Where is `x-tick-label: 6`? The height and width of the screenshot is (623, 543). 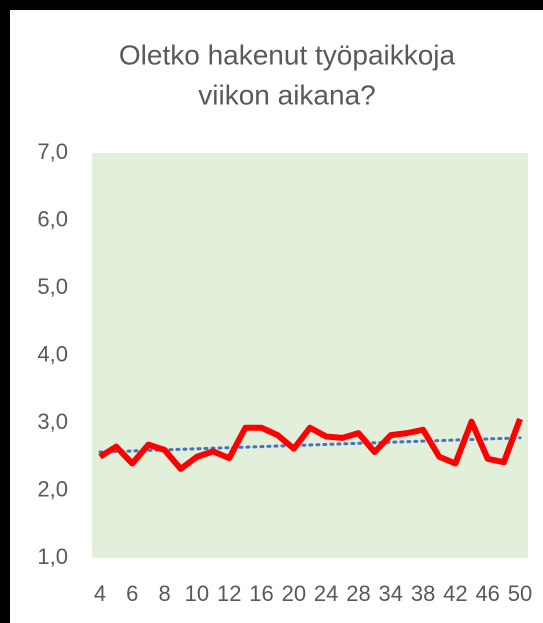
x-tick-label: 6 is located at coordinates (132, 593).